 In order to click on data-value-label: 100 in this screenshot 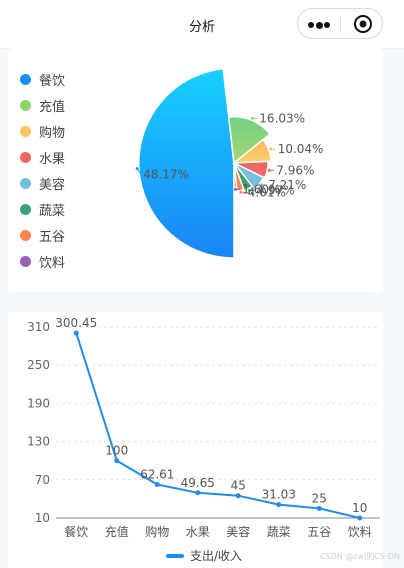, I will do `click(116, 451)`.